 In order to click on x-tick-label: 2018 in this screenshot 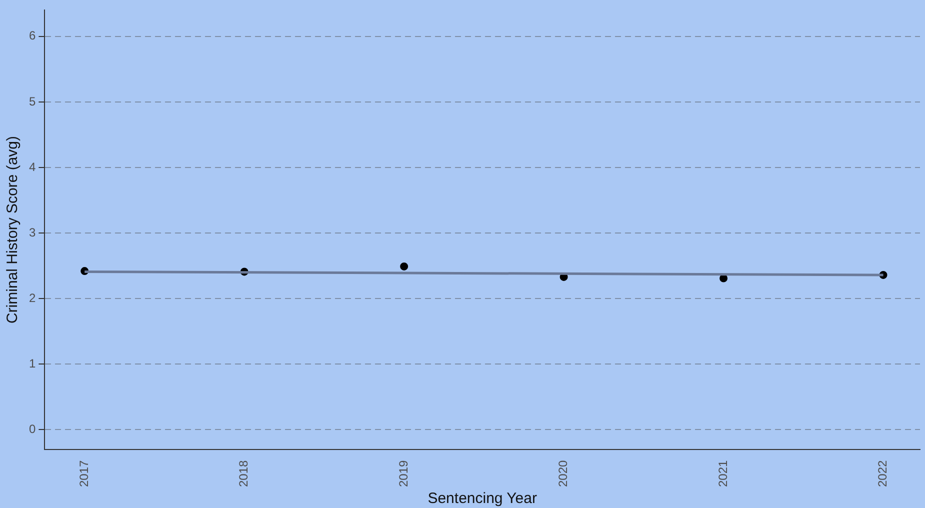, I will do `click(243, 474)`.